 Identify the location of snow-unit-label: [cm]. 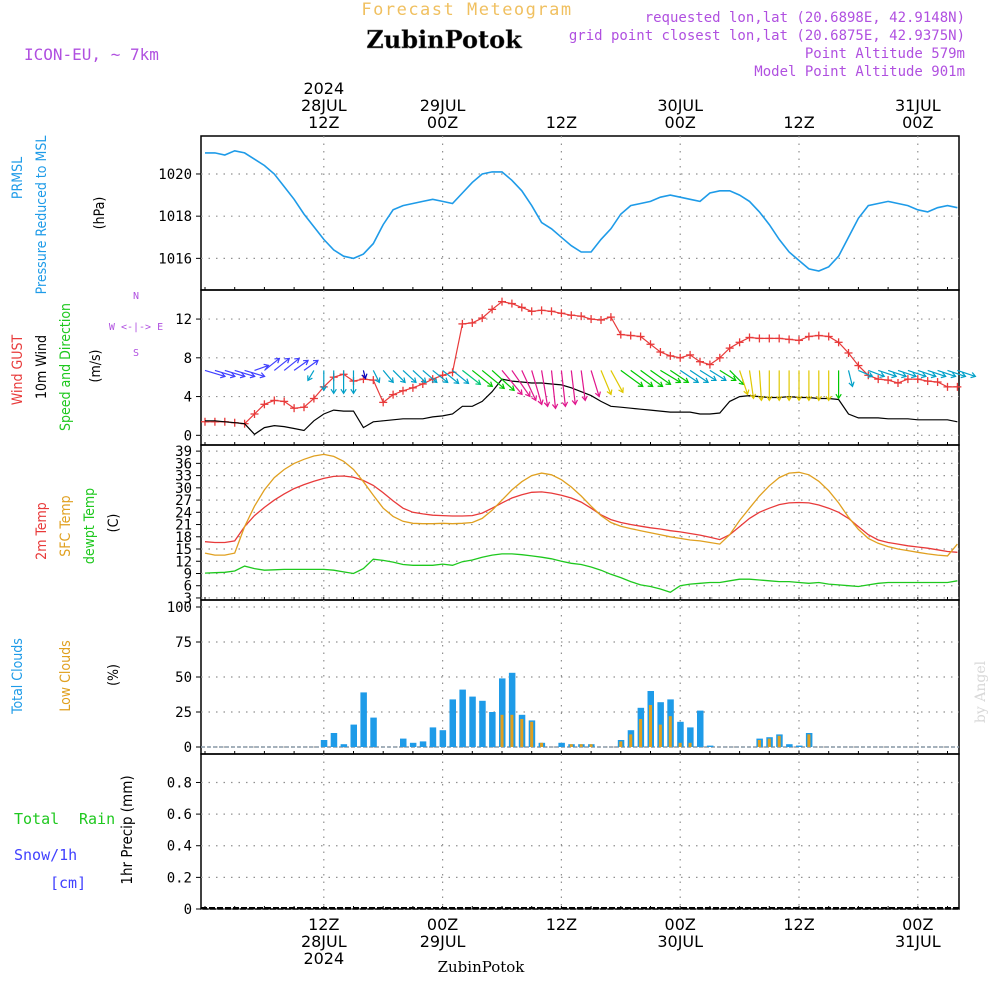
(68, 883).